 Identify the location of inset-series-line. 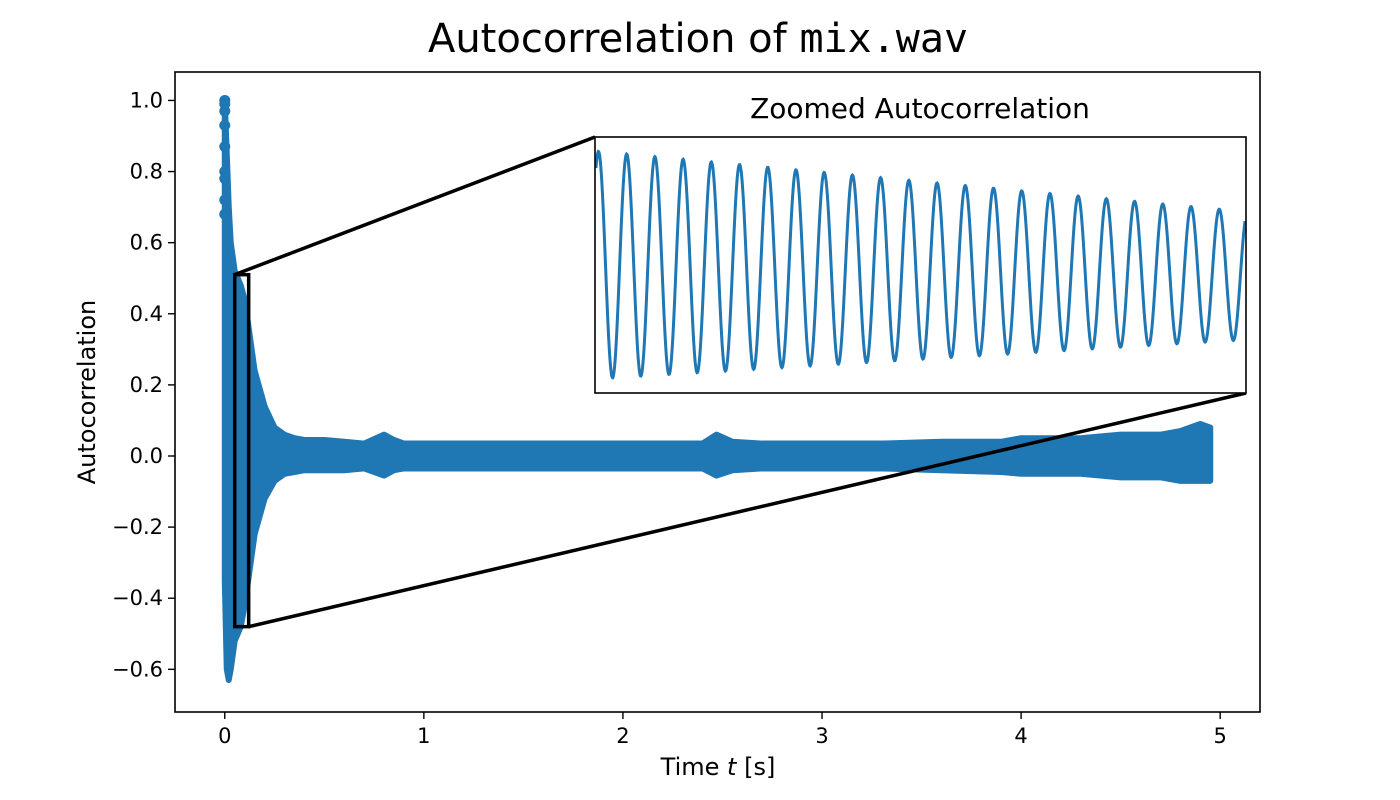
(920, 264).